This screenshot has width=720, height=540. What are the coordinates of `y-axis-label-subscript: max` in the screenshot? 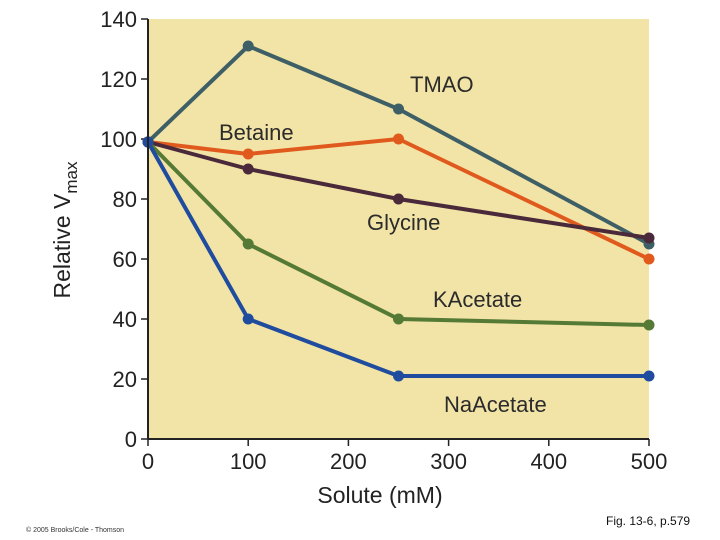 It's located at (71, 177).